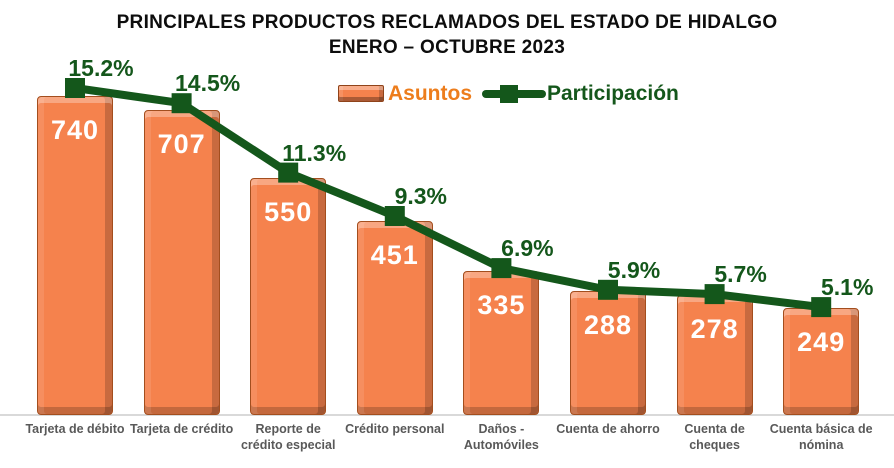 The width and height of the screenshot is (894, 468). Describe the element at coordinates (361, 93) in the screenshot. I see `asuntos-bar-swatch-icon` at that location.